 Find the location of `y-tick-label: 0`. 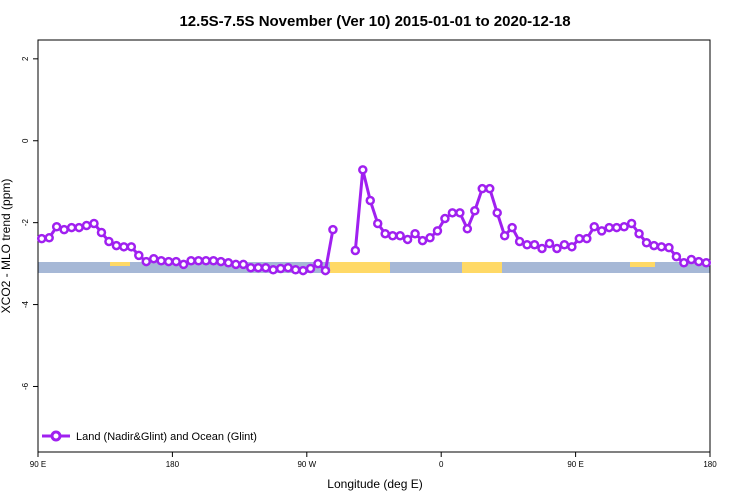

y-tick-label: 0 is located at coordinates (25, 140).